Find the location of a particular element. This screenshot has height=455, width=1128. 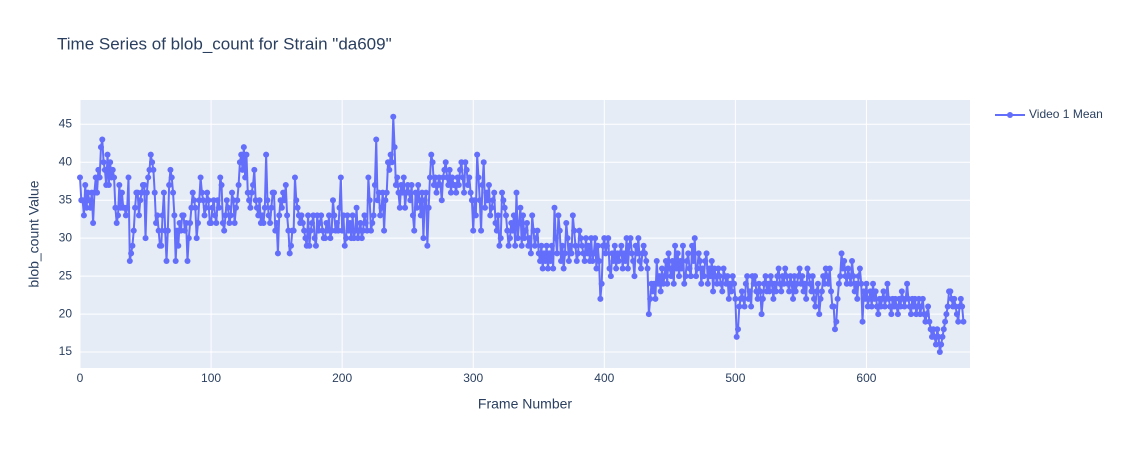

legend-marker is located at coordinates (1010, 115).